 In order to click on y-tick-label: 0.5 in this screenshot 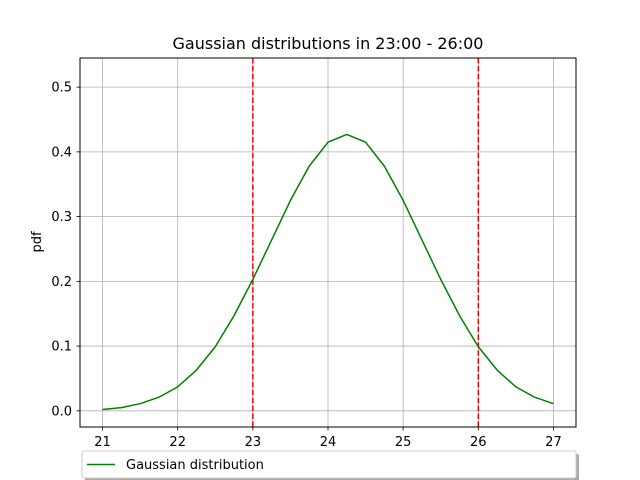, I will do `click(61, 88)`.